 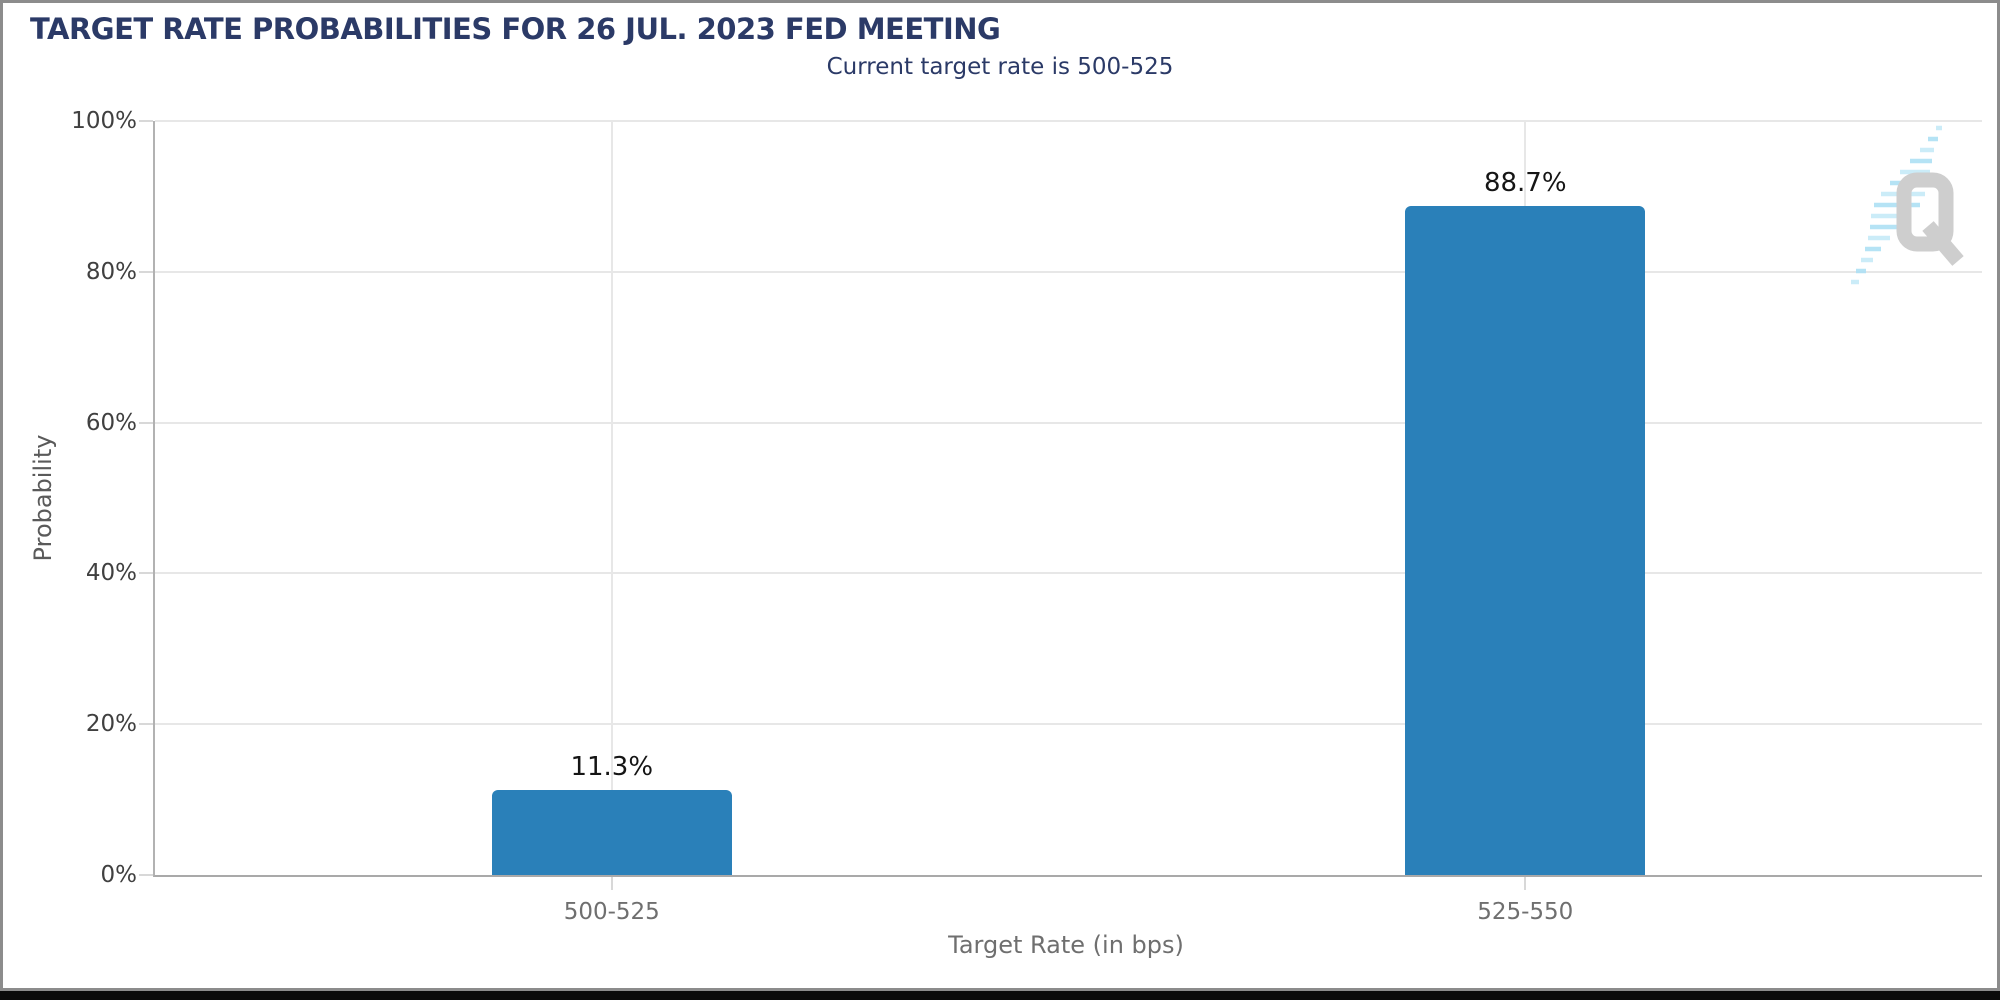 What do you see at coordinates (611, 912) in the screenshot?
I see `x-tick-label: 500-525` at bounding box center [611, 912].